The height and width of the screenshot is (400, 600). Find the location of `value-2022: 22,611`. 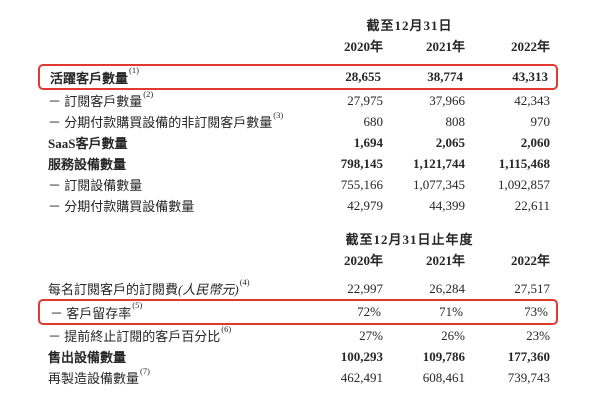

value-2022: 22,611 is located at coordinates (532, 205).